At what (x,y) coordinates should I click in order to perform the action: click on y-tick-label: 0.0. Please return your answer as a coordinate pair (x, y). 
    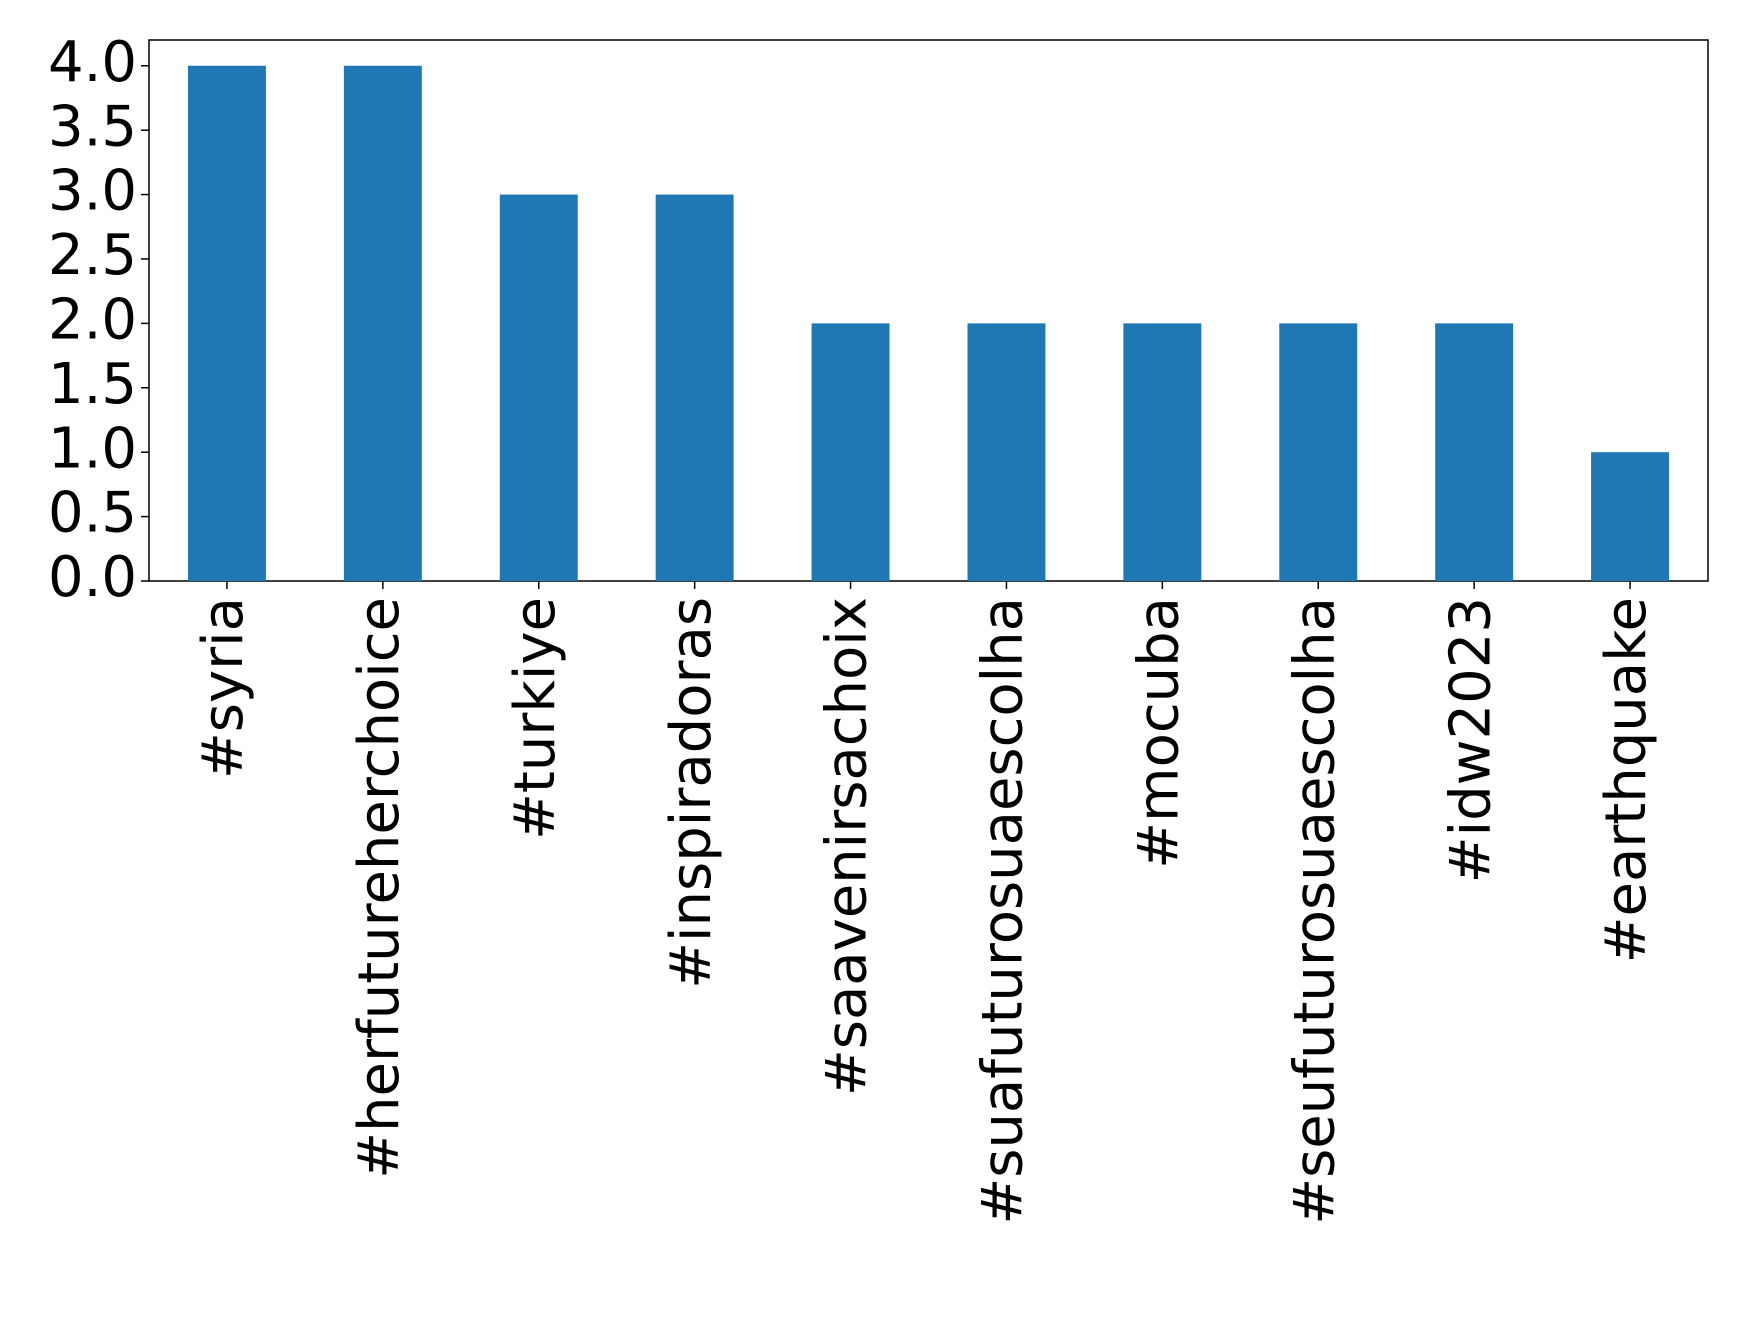
    Looking at the image, I should click on (92, 577).